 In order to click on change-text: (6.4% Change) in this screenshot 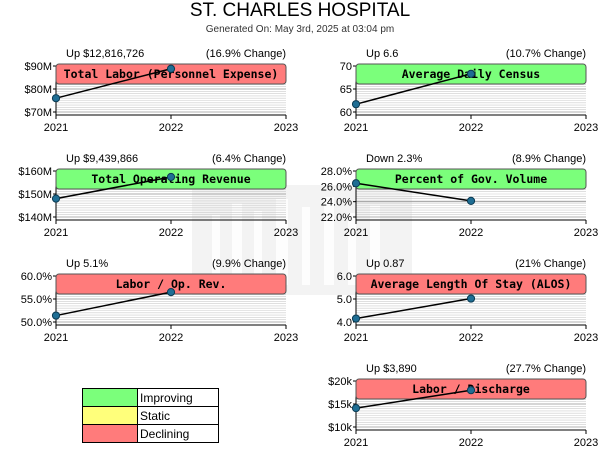, I will do `click(249, 159)`.